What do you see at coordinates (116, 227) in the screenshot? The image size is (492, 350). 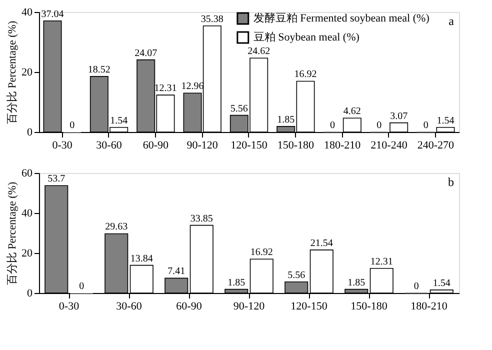 I see `data-label: 29.63` at bounding box center [116, 227].